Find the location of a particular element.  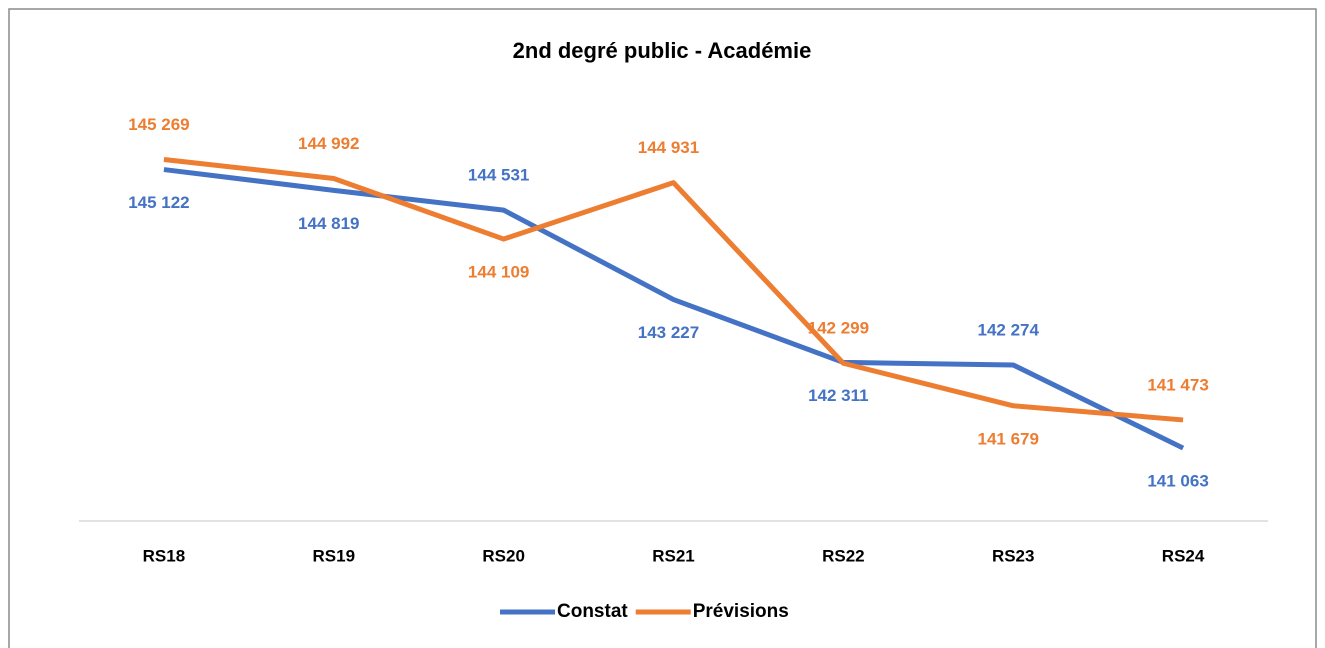

data-label: 145 269 is located at coordinates (158, 124).